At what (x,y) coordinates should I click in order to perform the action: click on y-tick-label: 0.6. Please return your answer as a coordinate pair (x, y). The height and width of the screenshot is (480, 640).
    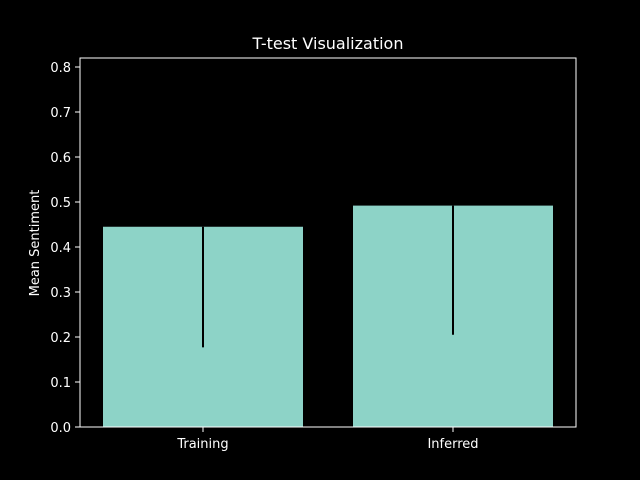
    Looking at the image, I should click on (60, 158).